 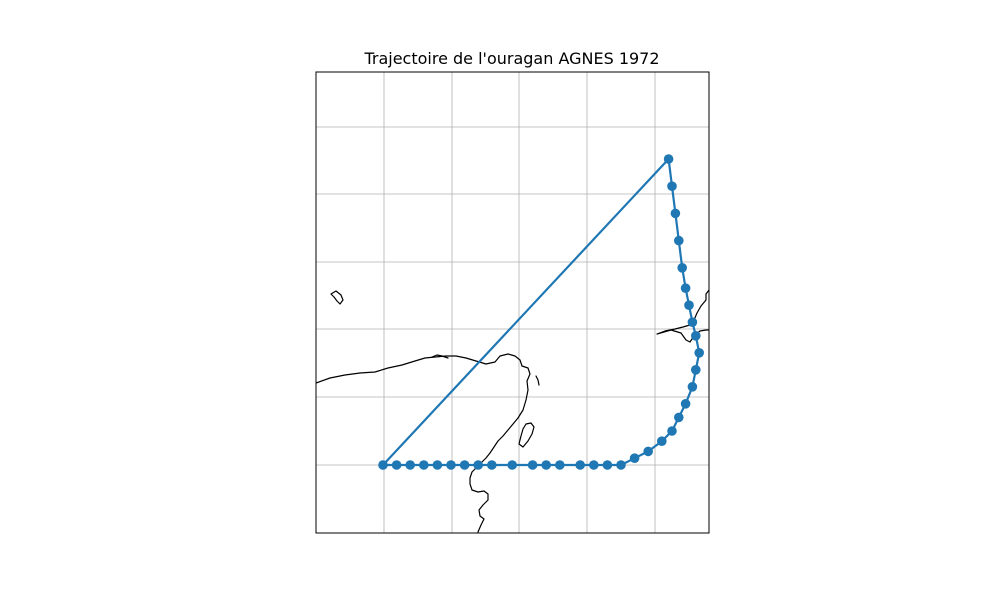 What do you see at coordinates (537, 380) in the screenshot?
I see `island-small-north` at bounding box center [537, 380].